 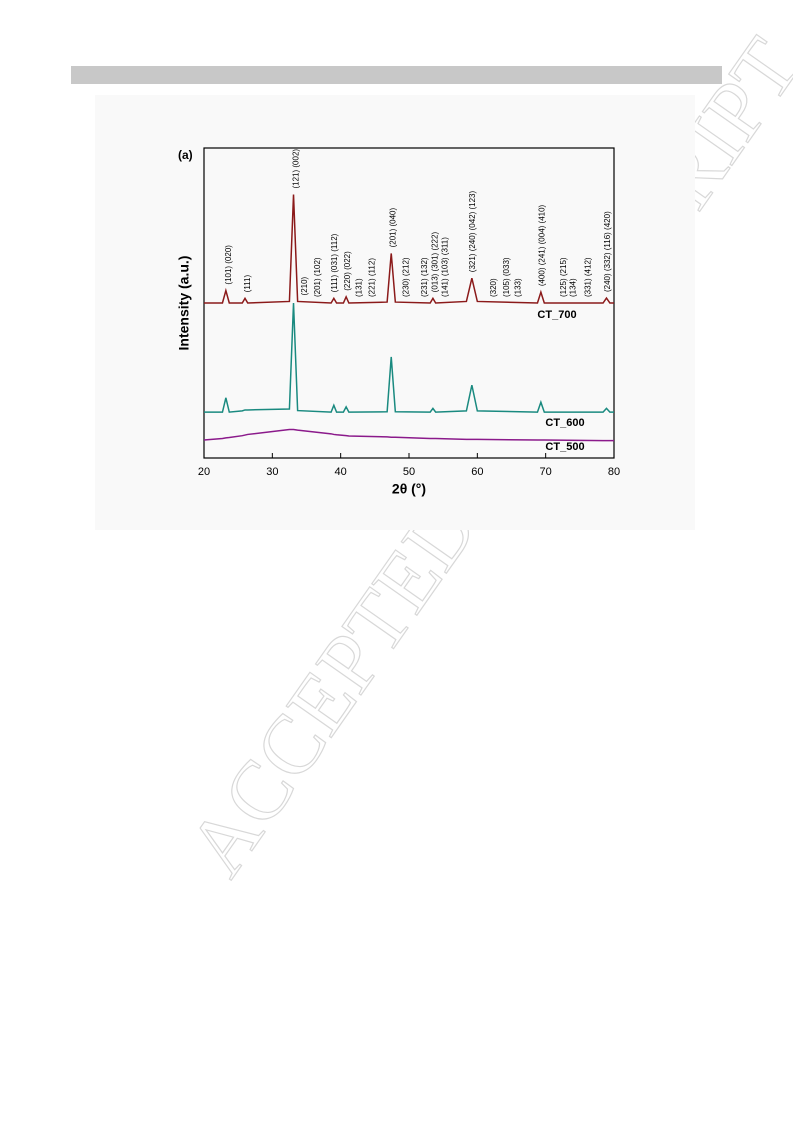 What do you see at coordinates (556, 315) in the screenshot?
I see `series-label: CT_700` at bounding box center [556, 315].